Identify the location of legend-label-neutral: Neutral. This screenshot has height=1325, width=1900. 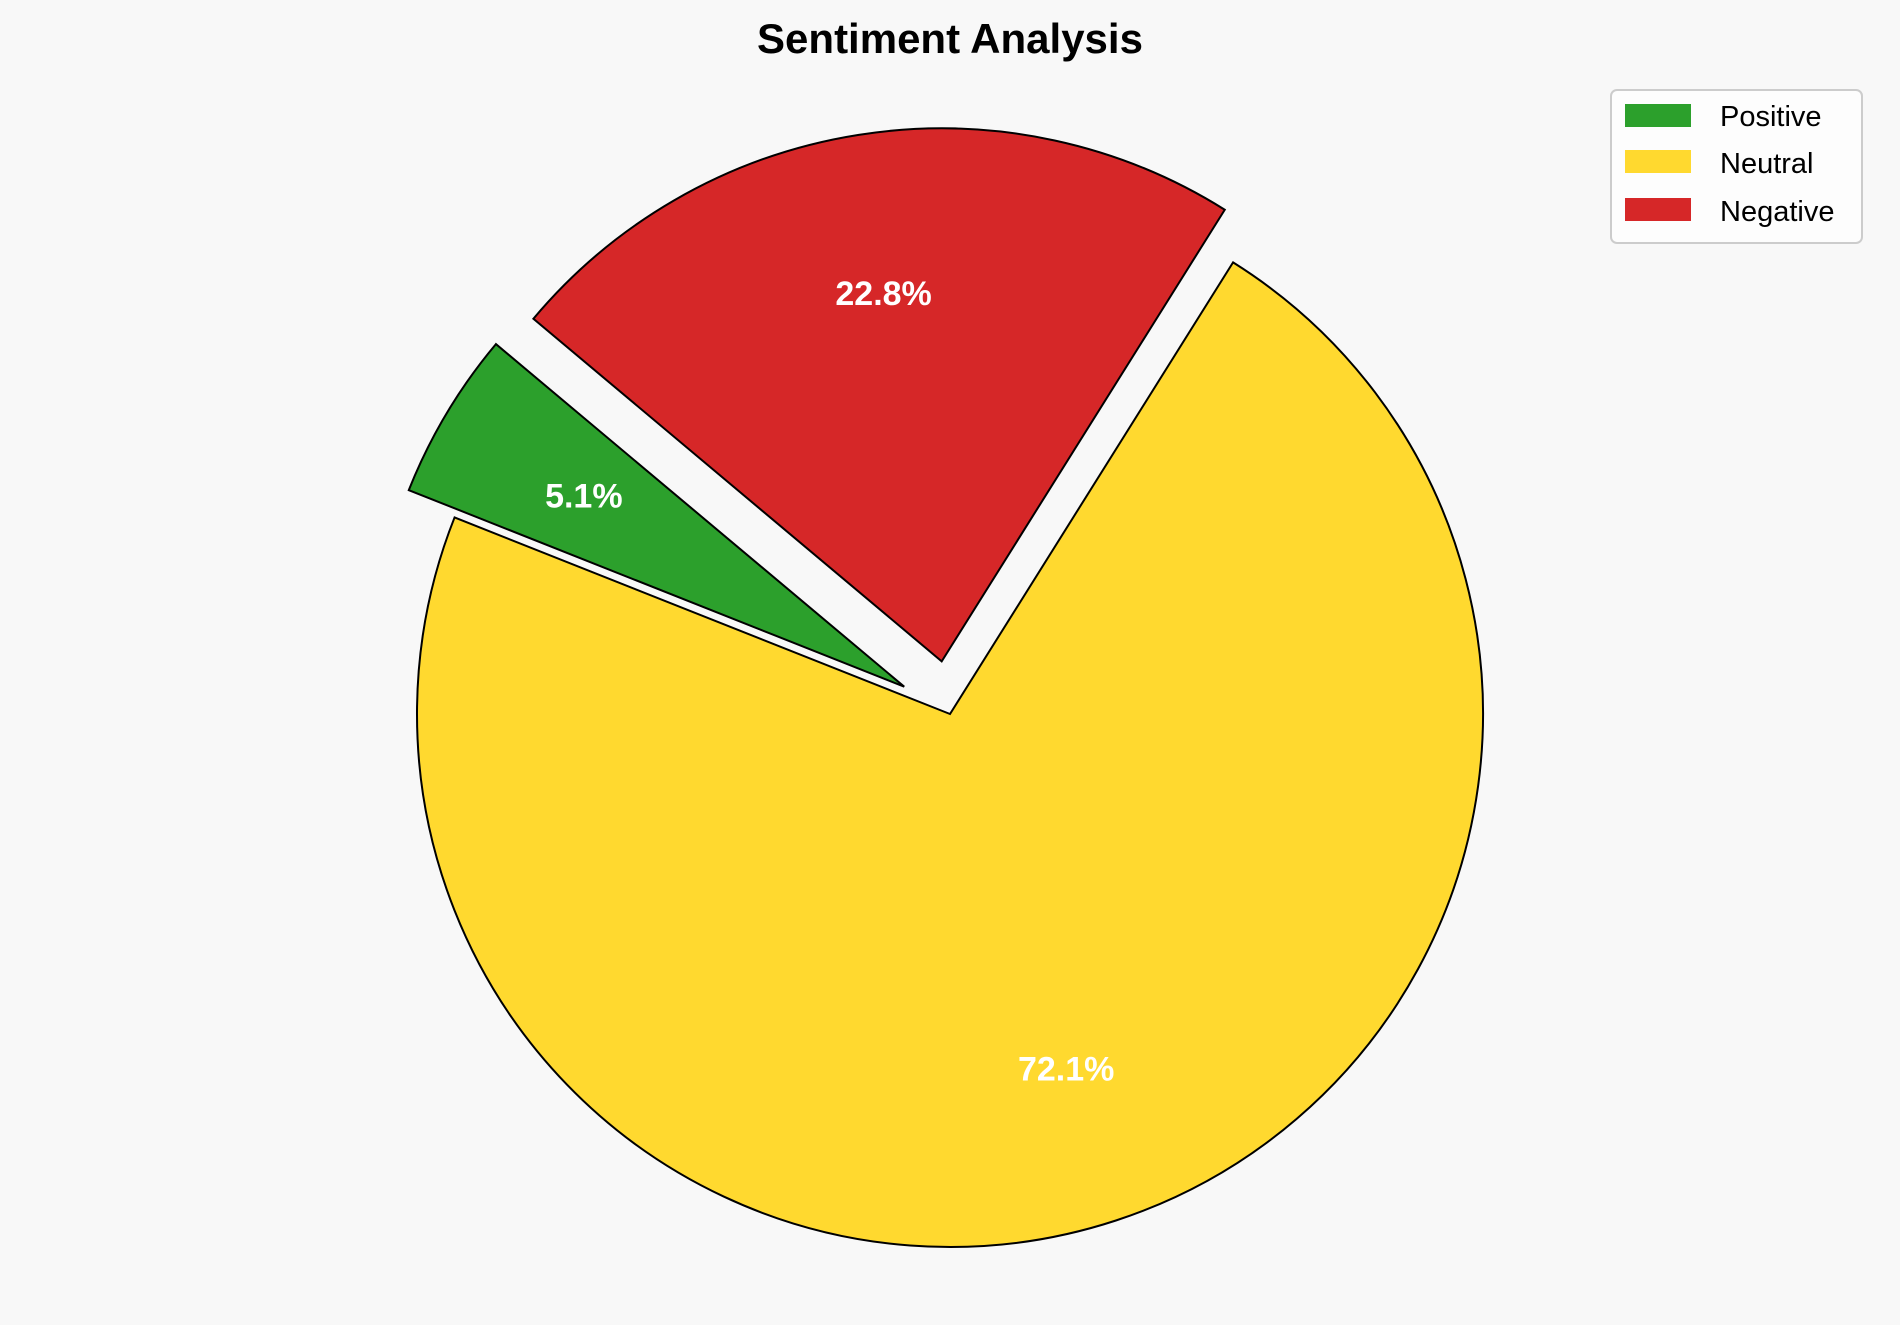
(1767, 164).